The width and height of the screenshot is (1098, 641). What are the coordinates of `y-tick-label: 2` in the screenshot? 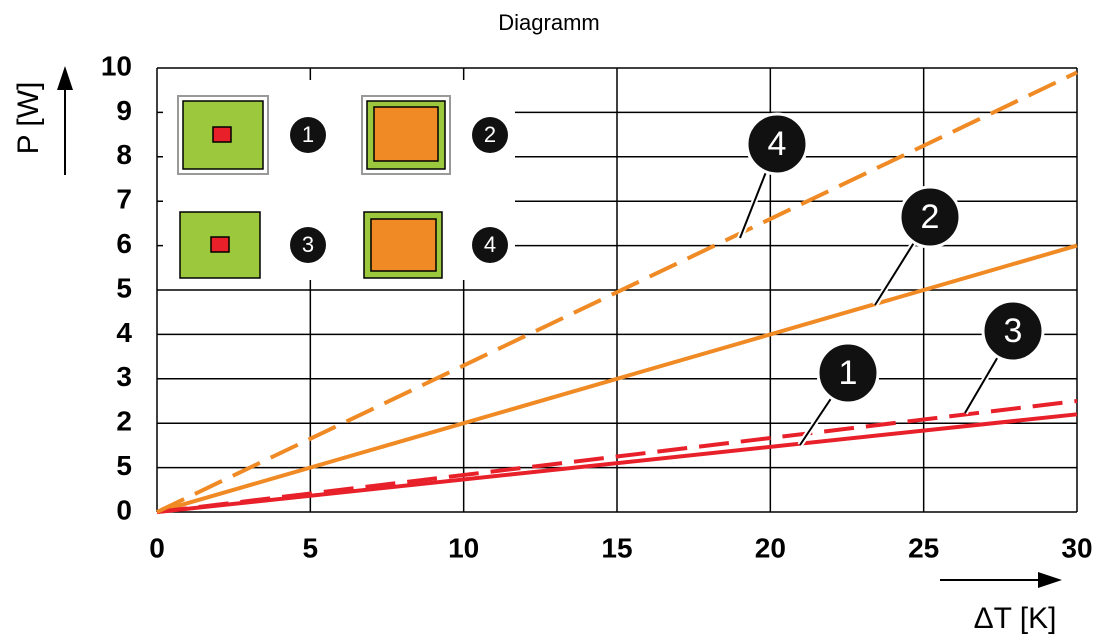 It's located at (124, 421).